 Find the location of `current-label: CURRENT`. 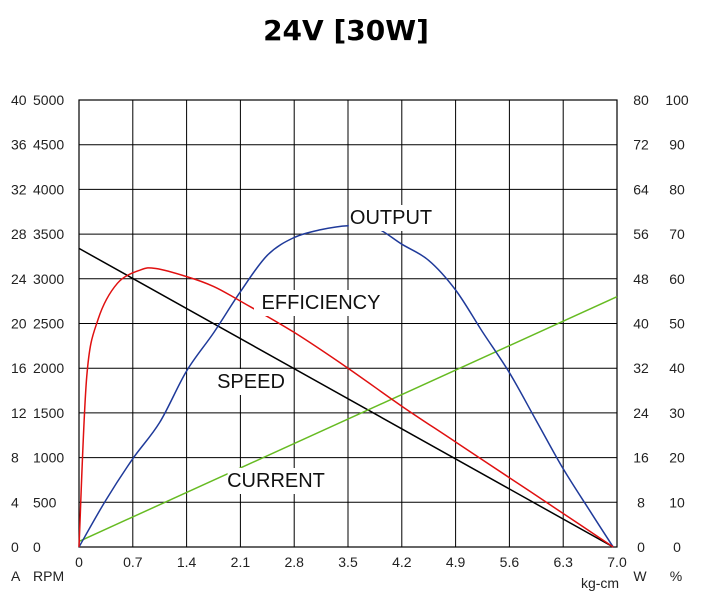

current-label: CURRENT is located at coordinates (276, 481).